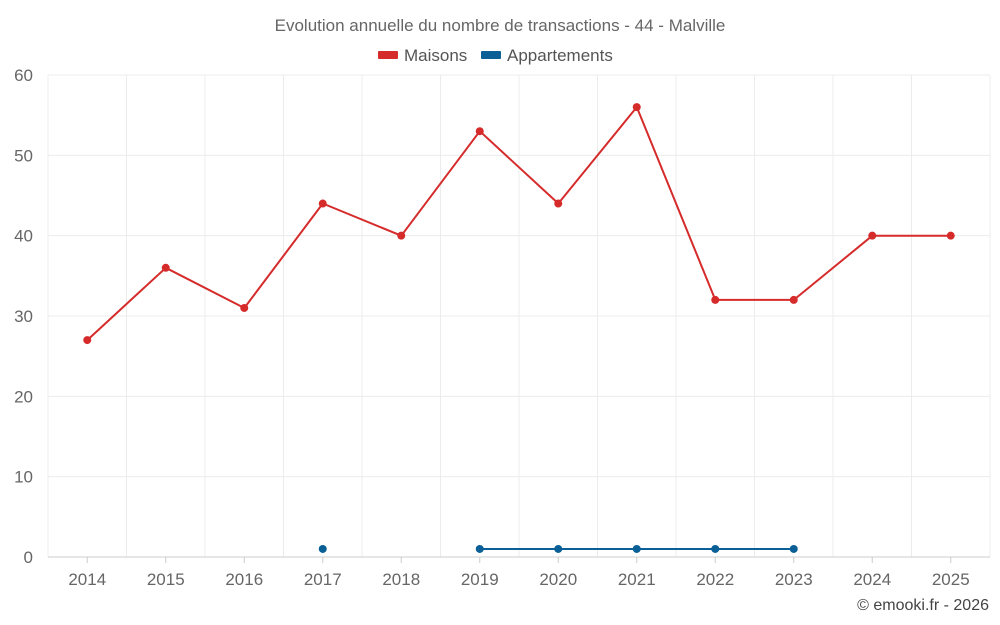  Describe the element at coordinates (401, 235) in the screenshot. I see `data-point-maisons-2018` at that location.